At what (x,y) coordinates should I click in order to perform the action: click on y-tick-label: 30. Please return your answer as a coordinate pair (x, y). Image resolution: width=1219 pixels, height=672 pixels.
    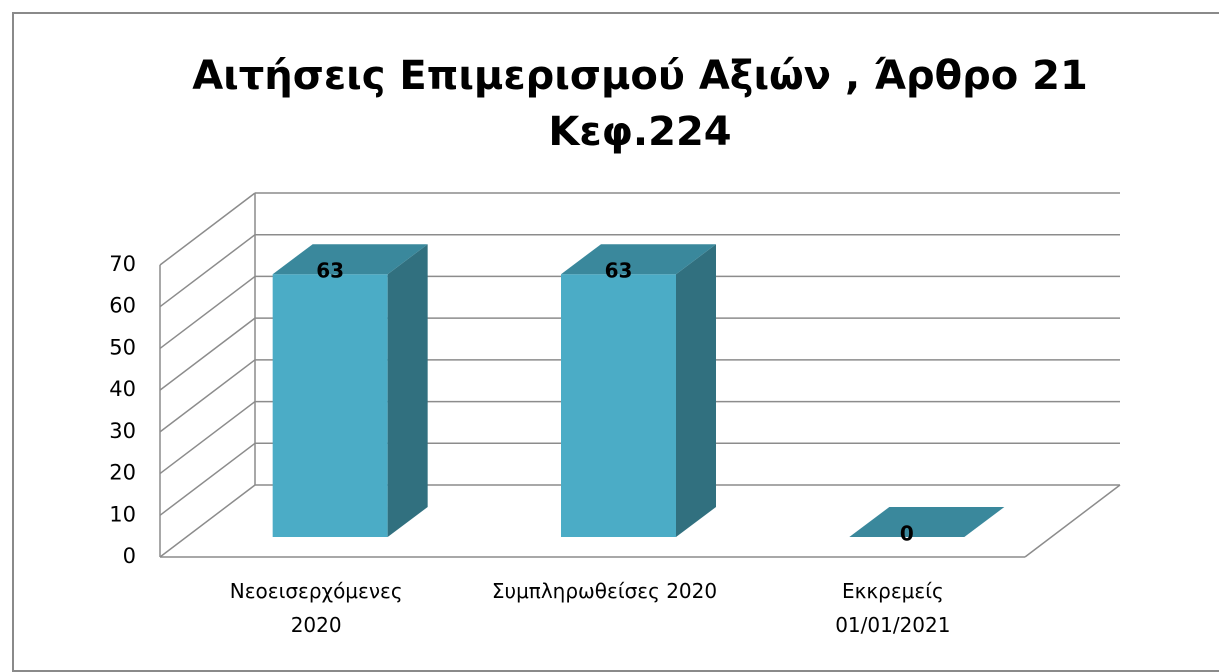
    Looking at the image, I should click on (122, 431).